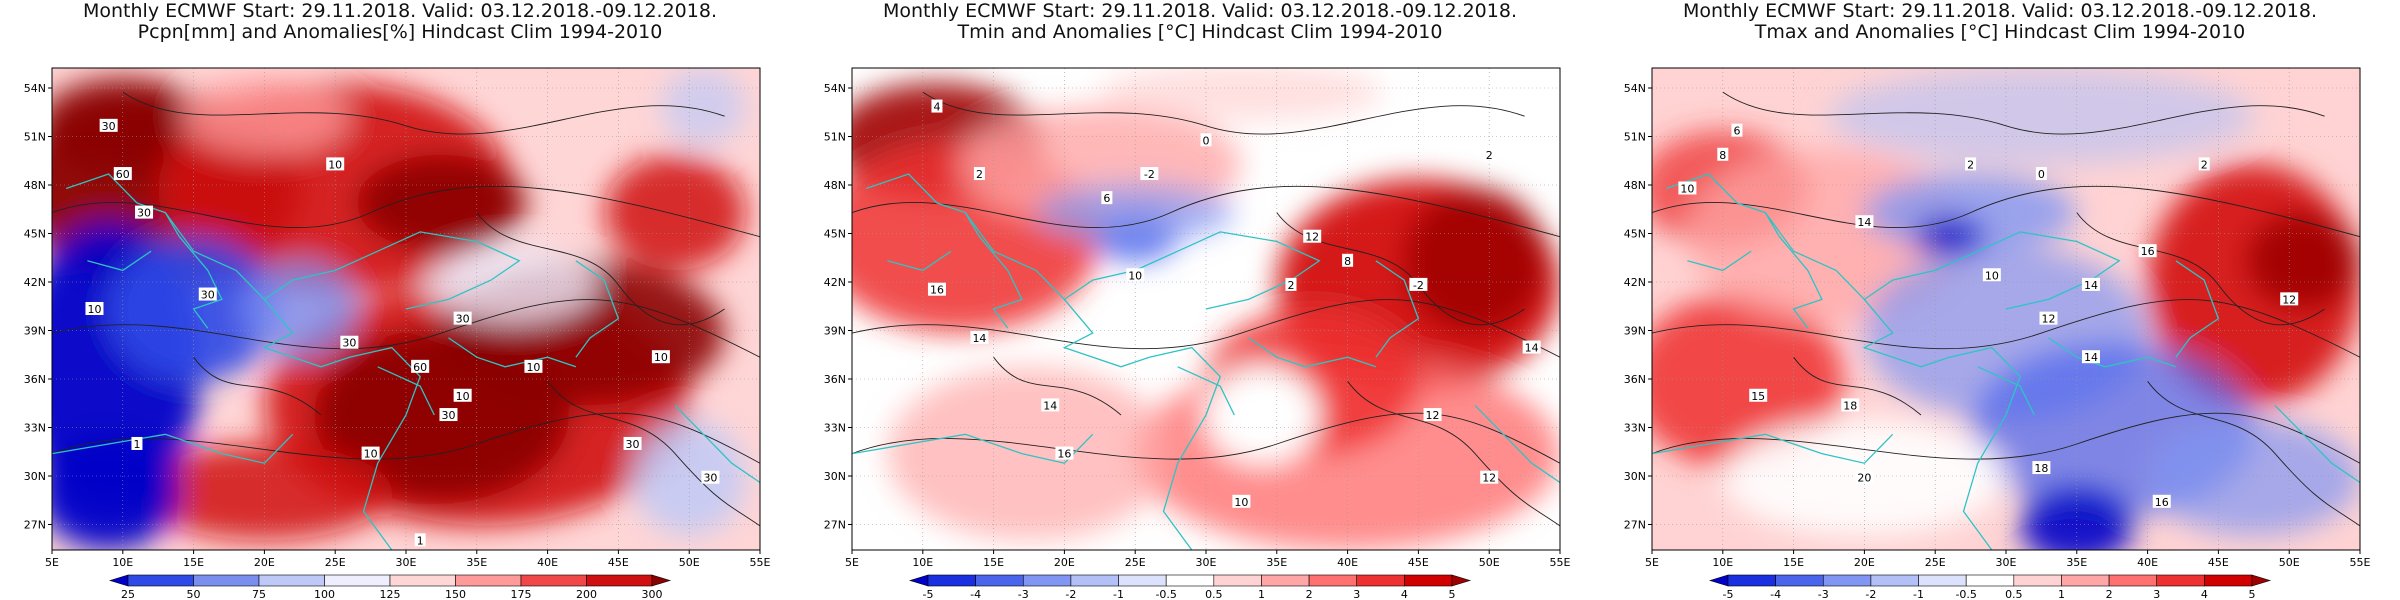 This screenshot has width=2400, height=600. I want to click on contour-label: 15, so click(1758, 396).